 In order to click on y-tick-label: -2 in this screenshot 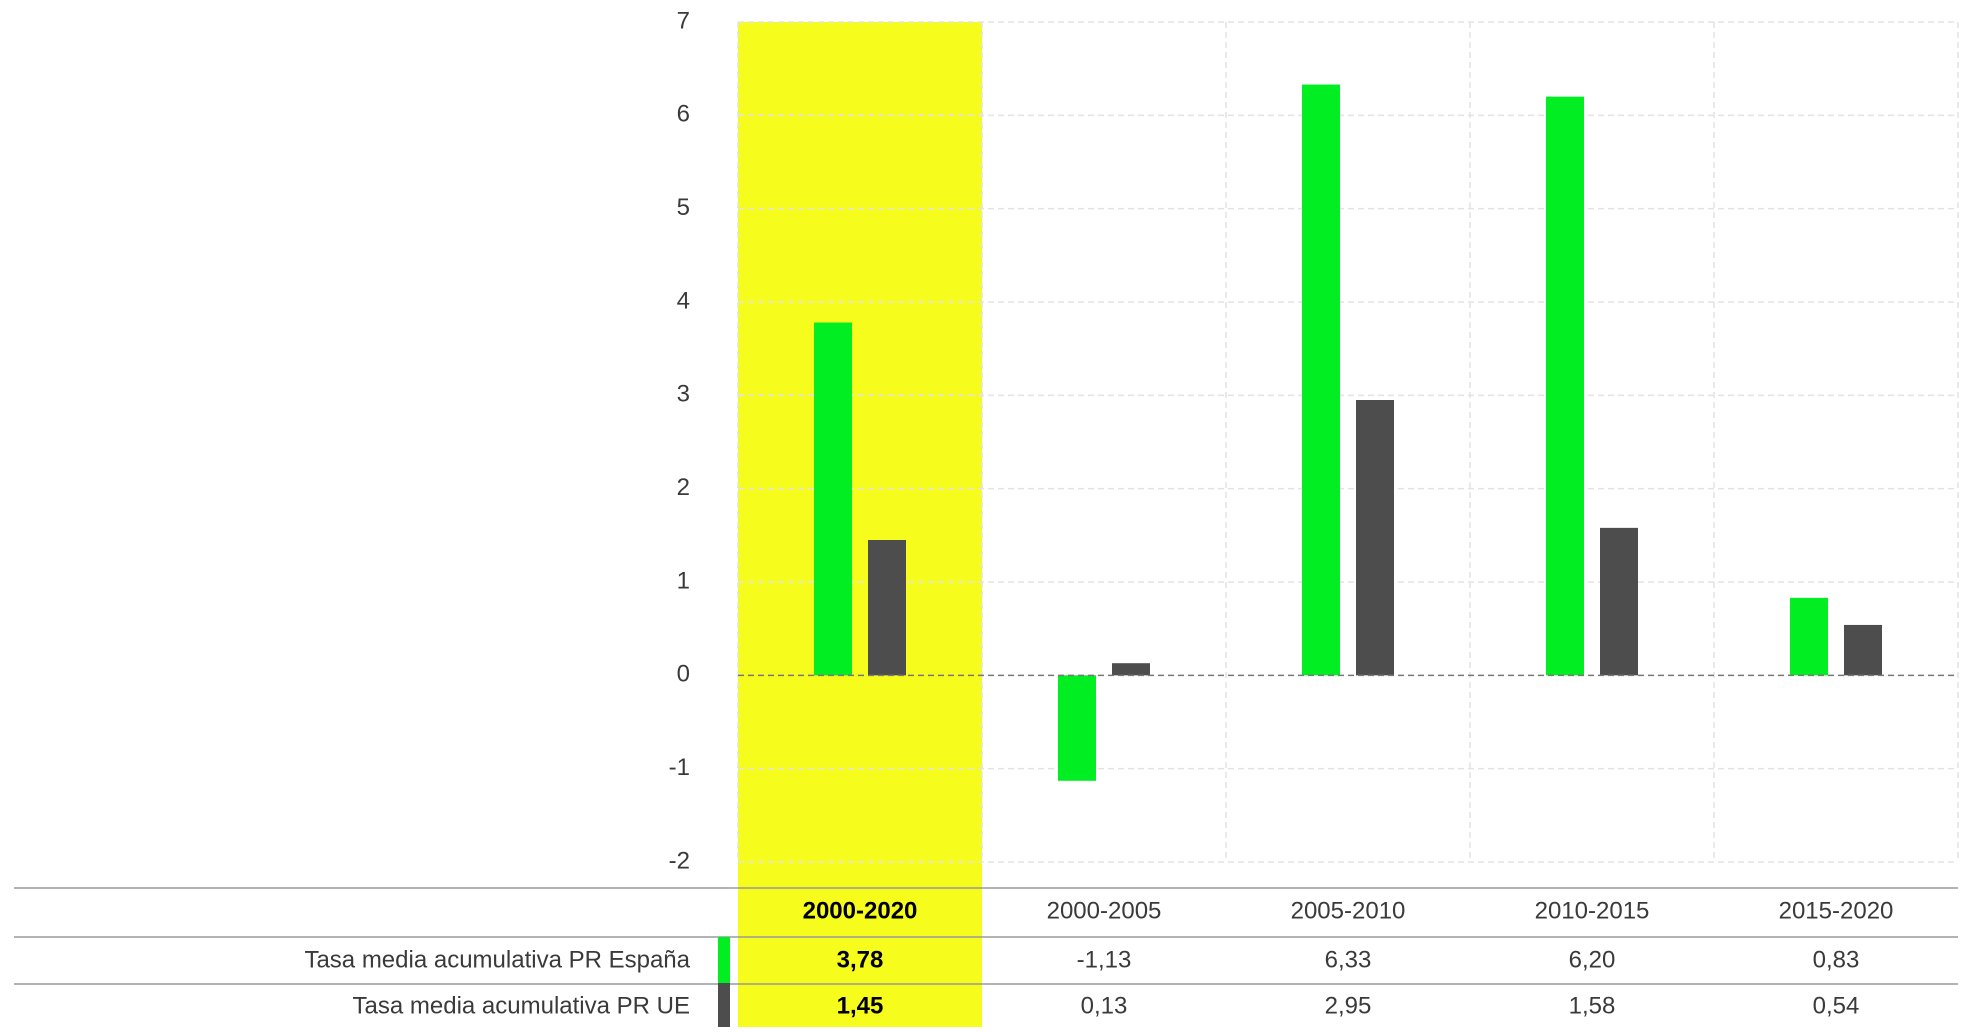, I will do `click(679, 860)`.